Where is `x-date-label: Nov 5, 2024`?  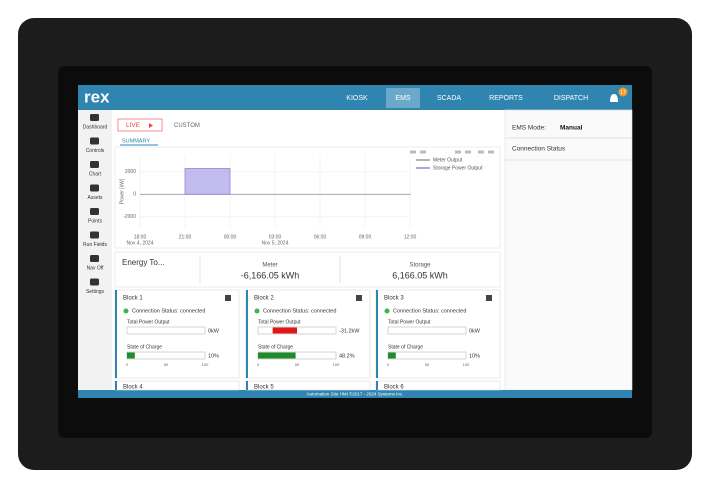 x-date-label: Nov 5, 2024 is located at coordinates (275, 243).